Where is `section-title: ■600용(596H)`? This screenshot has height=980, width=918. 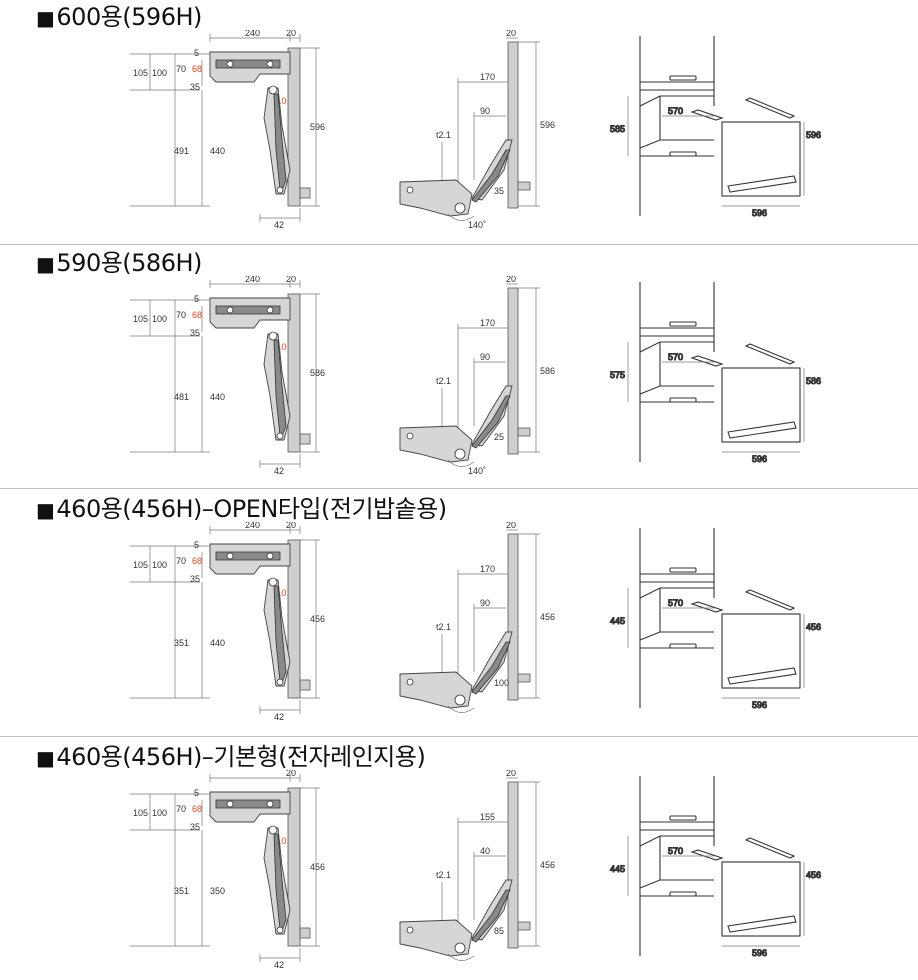
section-title: ■600용(596H) is located at coordinates (119, 17).